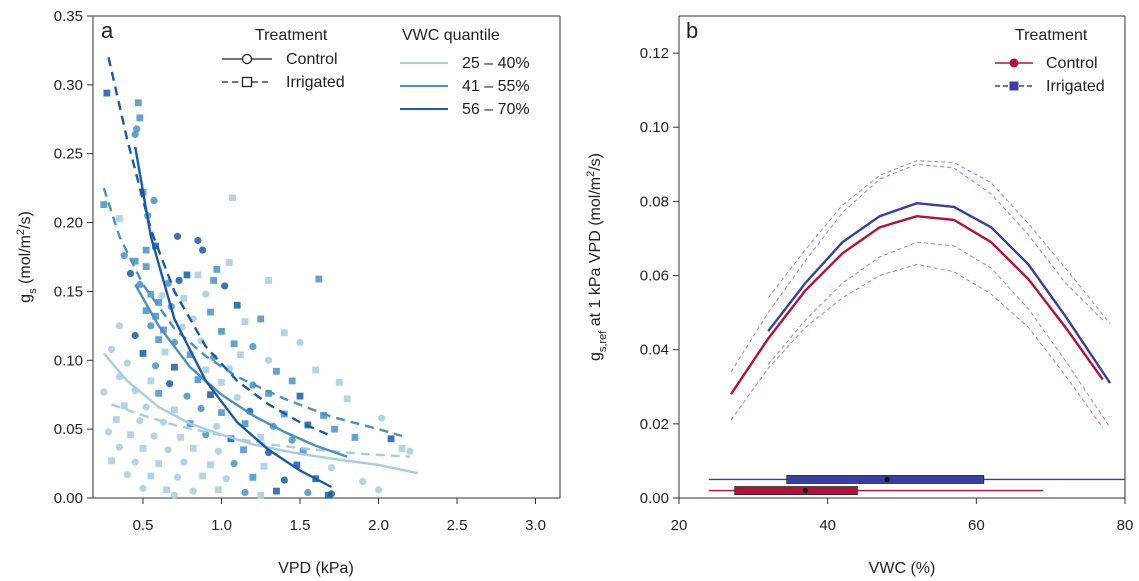 The image size is (1139, 581). What do you see at coordinates (1051, 35) in the screenshot?
I see `legend-title: Treatment` at bounding box center [1051, 35].